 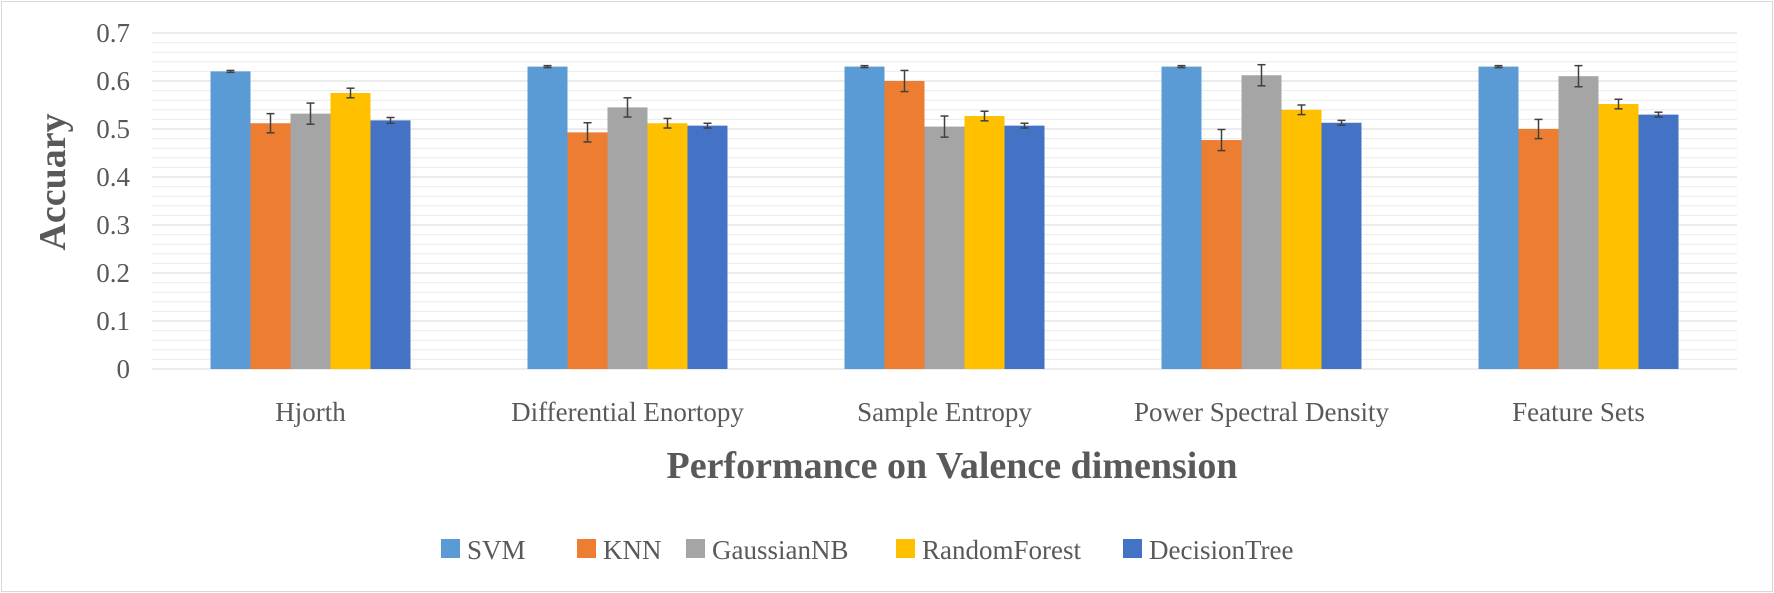 I want to click on legend-label: DecisionTree, so click(x=1221, y=550).